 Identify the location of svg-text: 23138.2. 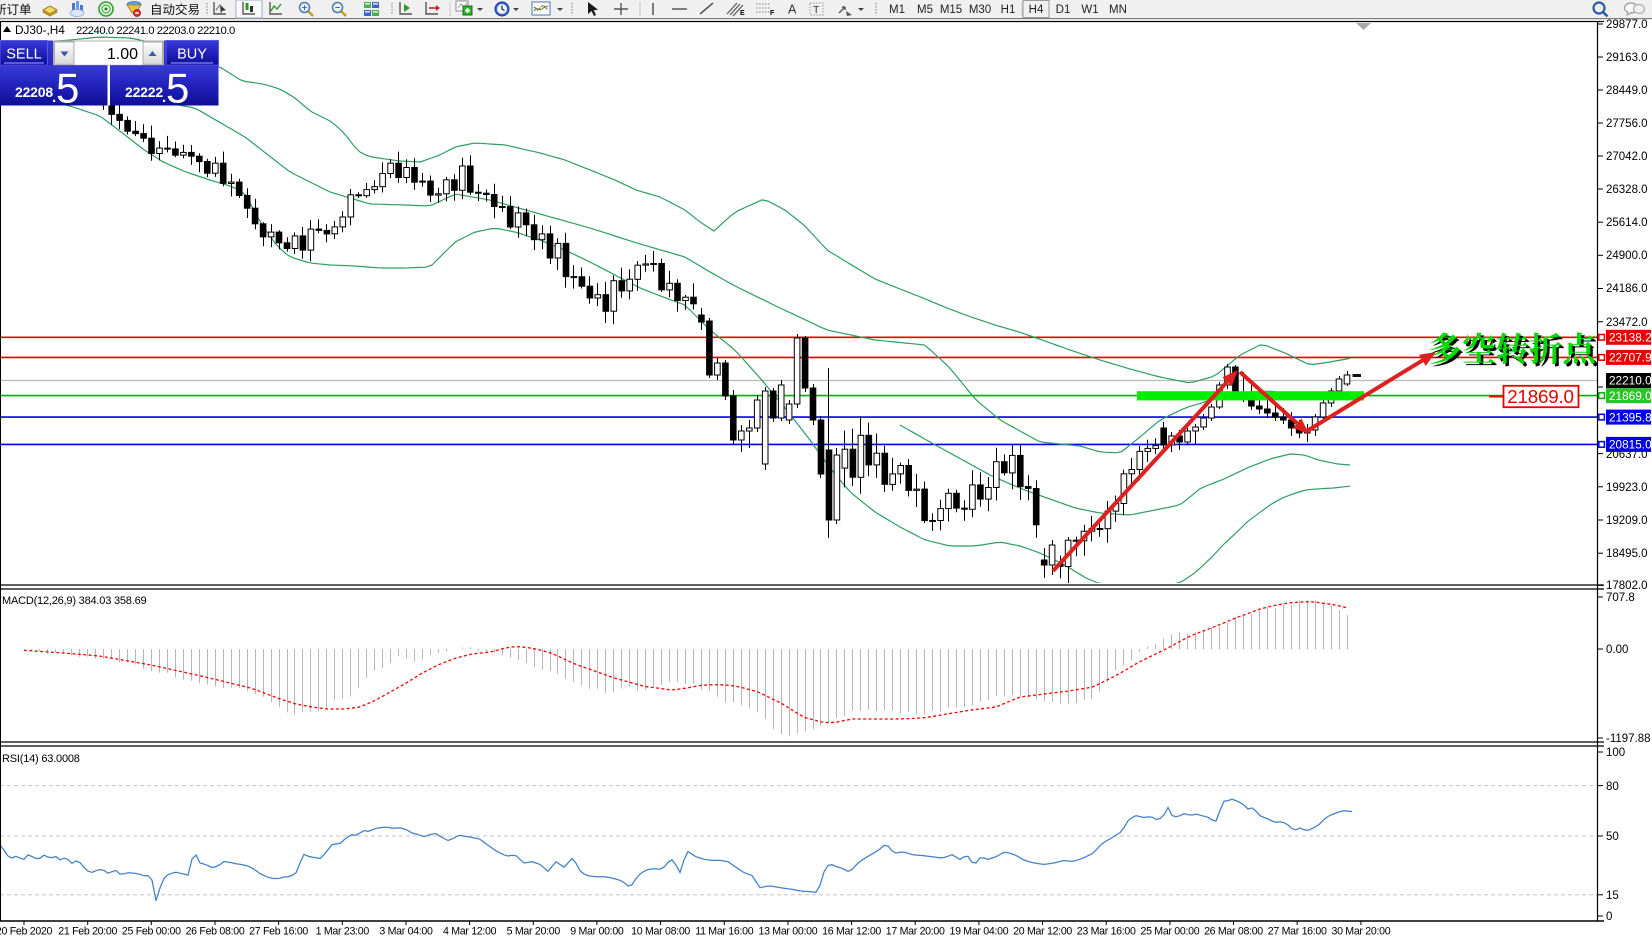
(1630, 338).